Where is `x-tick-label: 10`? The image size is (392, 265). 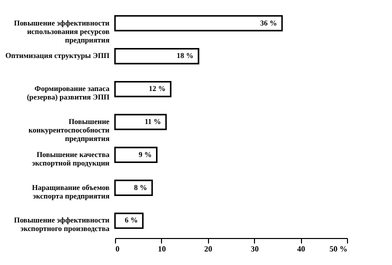 x-tick-label: 10 is located at coordinates (162, 249).